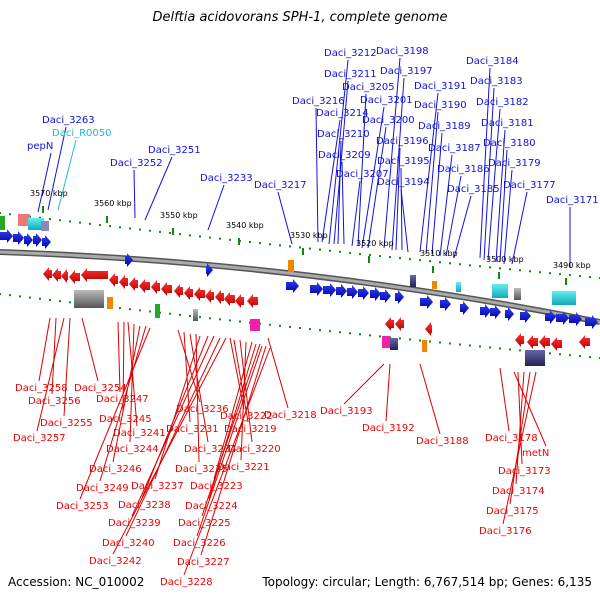 Image resolution: width=600 pixels, height=600 pixels. I want to click on gene-label: Daci_3210, so click(343, 134).